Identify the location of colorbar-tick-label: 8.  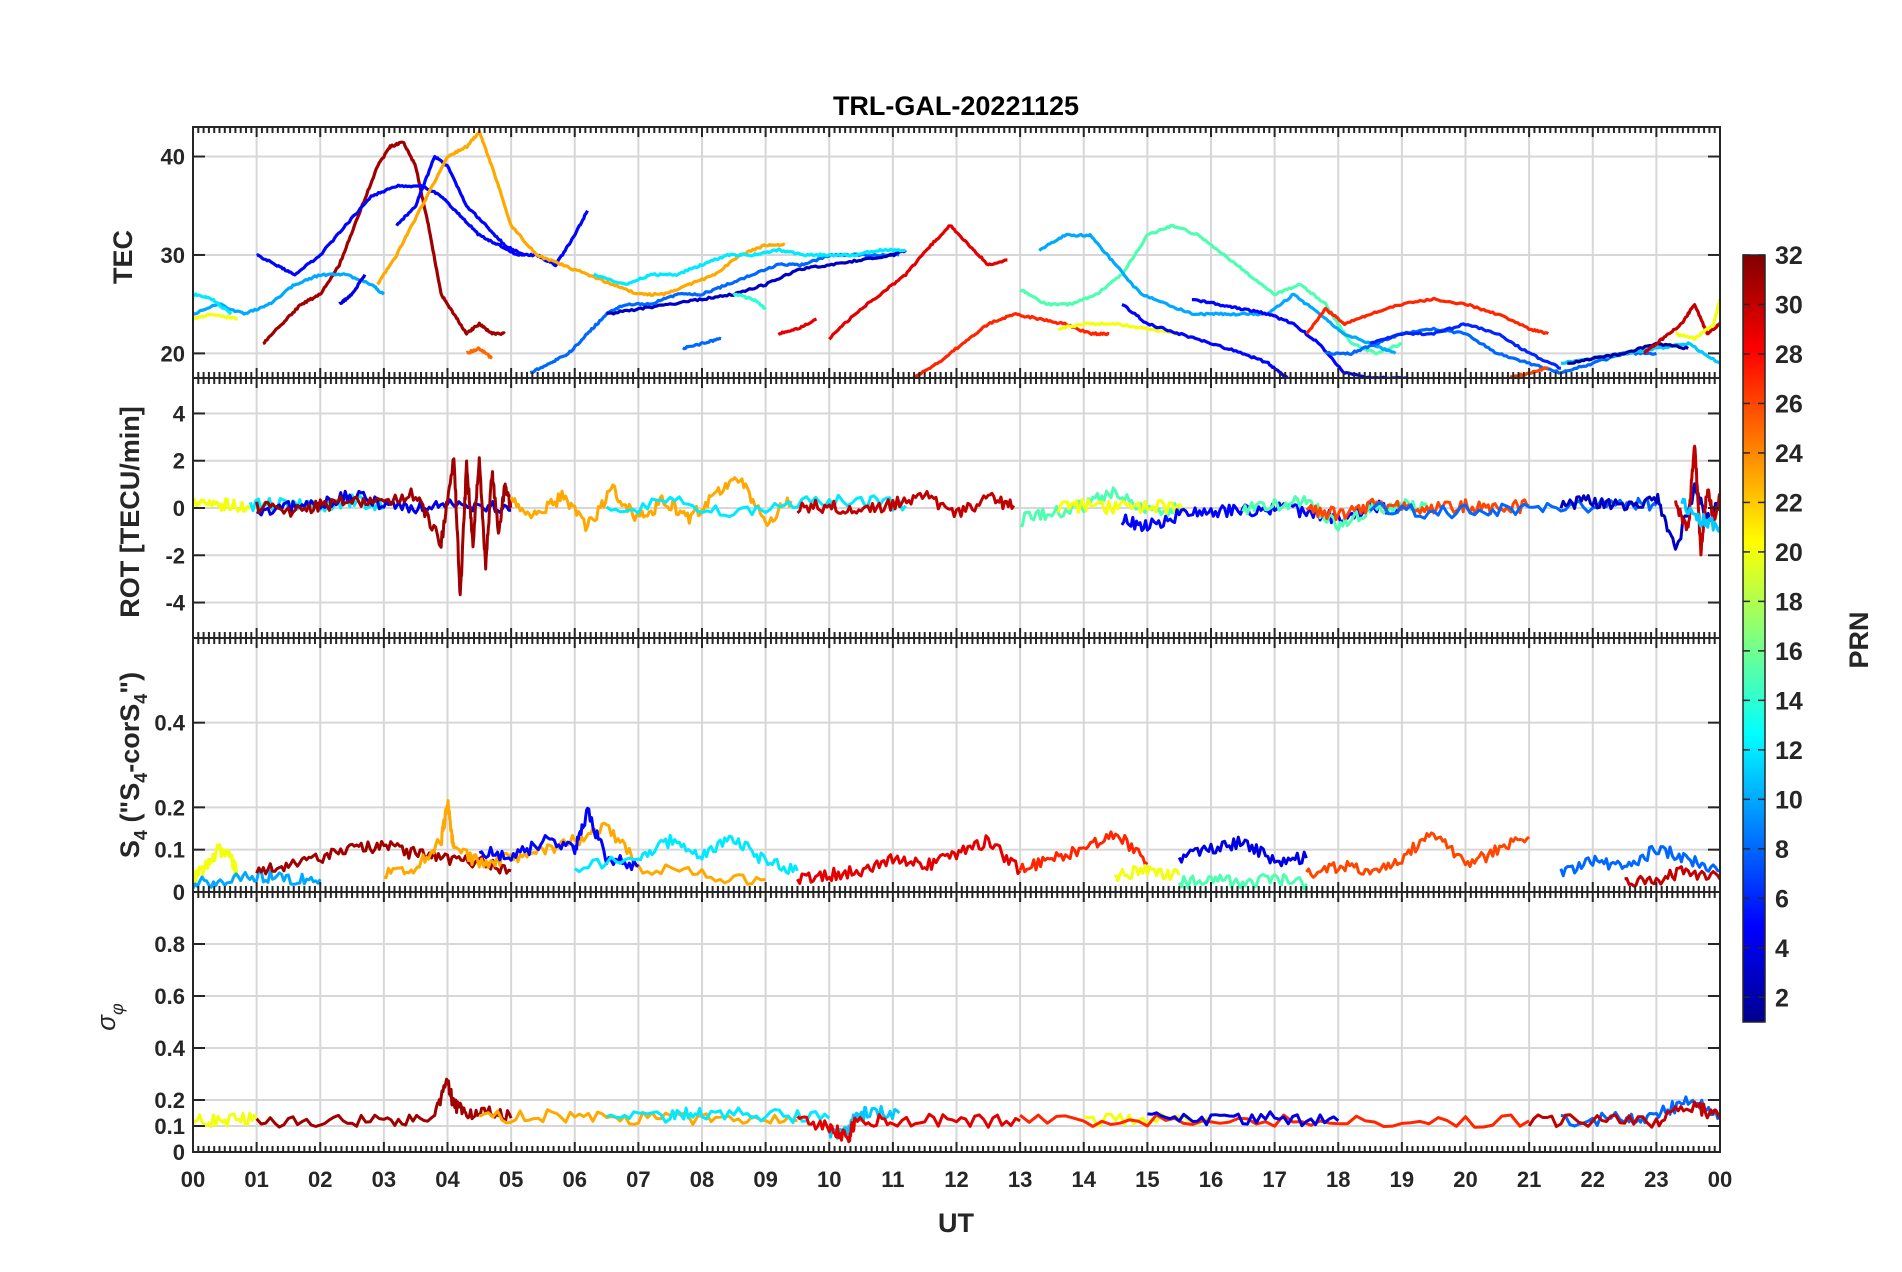
(1782, 850).